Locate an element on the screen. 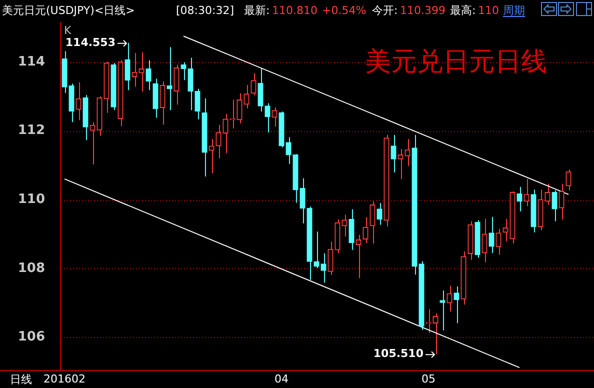  text: 日线 is located at coordinates (21, 379).